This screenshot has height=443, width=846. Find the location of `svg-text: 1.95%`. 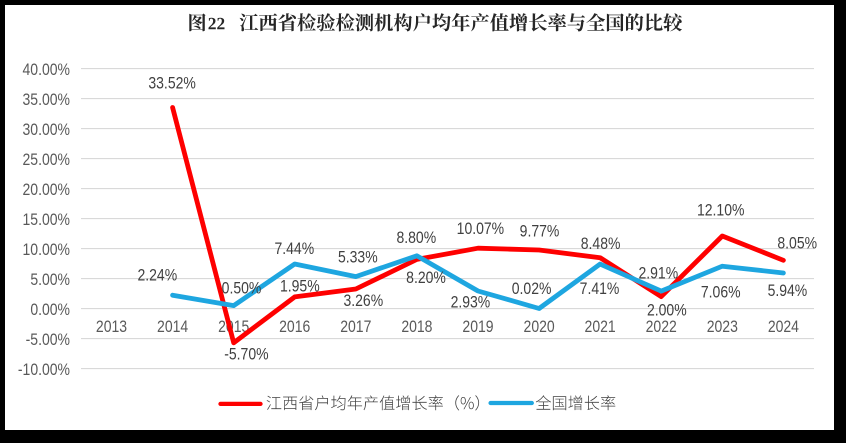

svg-text: 1.95% is located at coordinates (300, 287).